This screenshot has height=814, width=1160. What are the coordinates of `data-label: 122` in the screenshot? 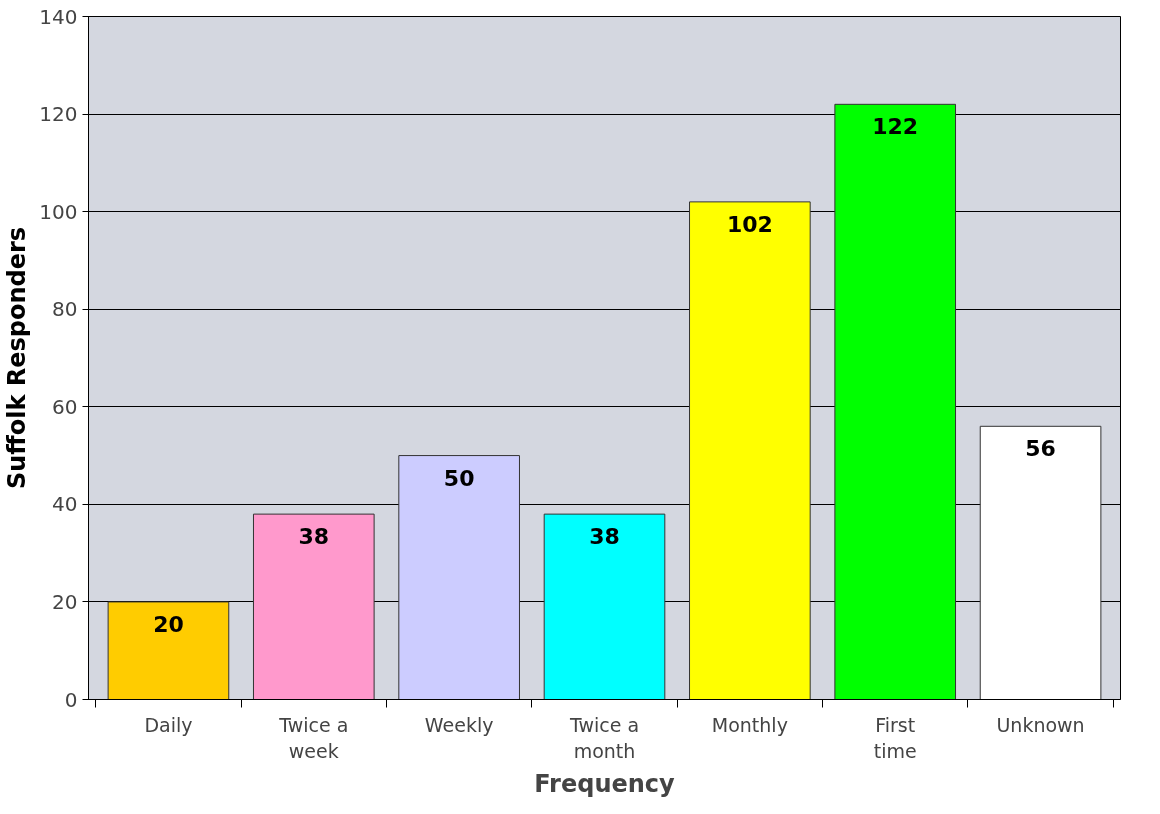 It's located at (895, 127).